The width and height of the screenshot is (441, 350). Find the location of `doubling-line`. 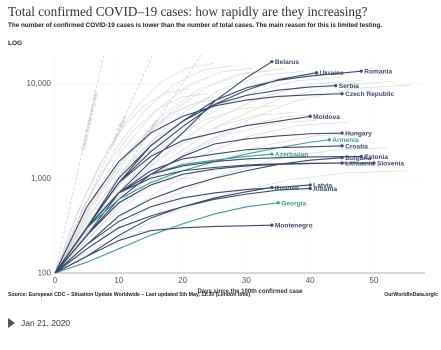

doubling-line is located at coordinates (79, 164).